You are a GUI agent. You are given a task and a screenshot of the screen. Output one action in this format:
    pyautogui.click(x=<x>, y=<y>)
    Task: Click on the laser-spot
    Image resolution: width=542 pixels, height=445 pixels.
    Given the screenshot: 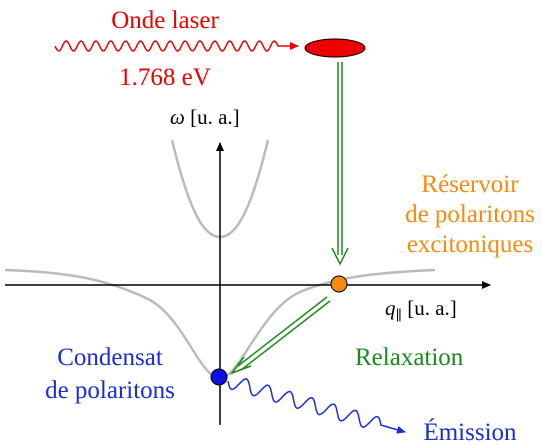 What is the action you would take?
    pyautogui.click(x=335, y=48)
    